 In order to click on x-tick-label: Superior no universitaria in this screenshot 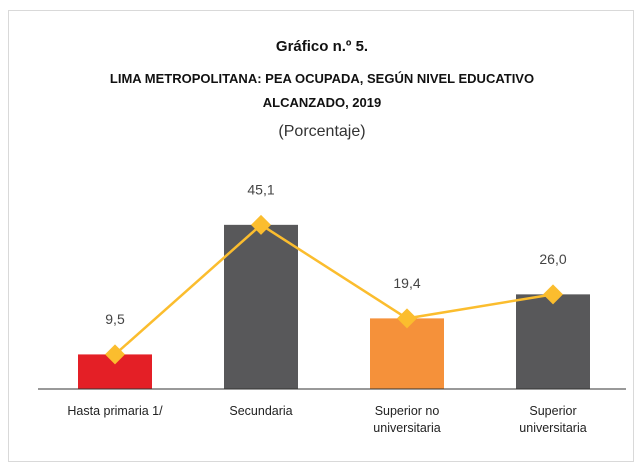, I will do `click(407, 419)`.